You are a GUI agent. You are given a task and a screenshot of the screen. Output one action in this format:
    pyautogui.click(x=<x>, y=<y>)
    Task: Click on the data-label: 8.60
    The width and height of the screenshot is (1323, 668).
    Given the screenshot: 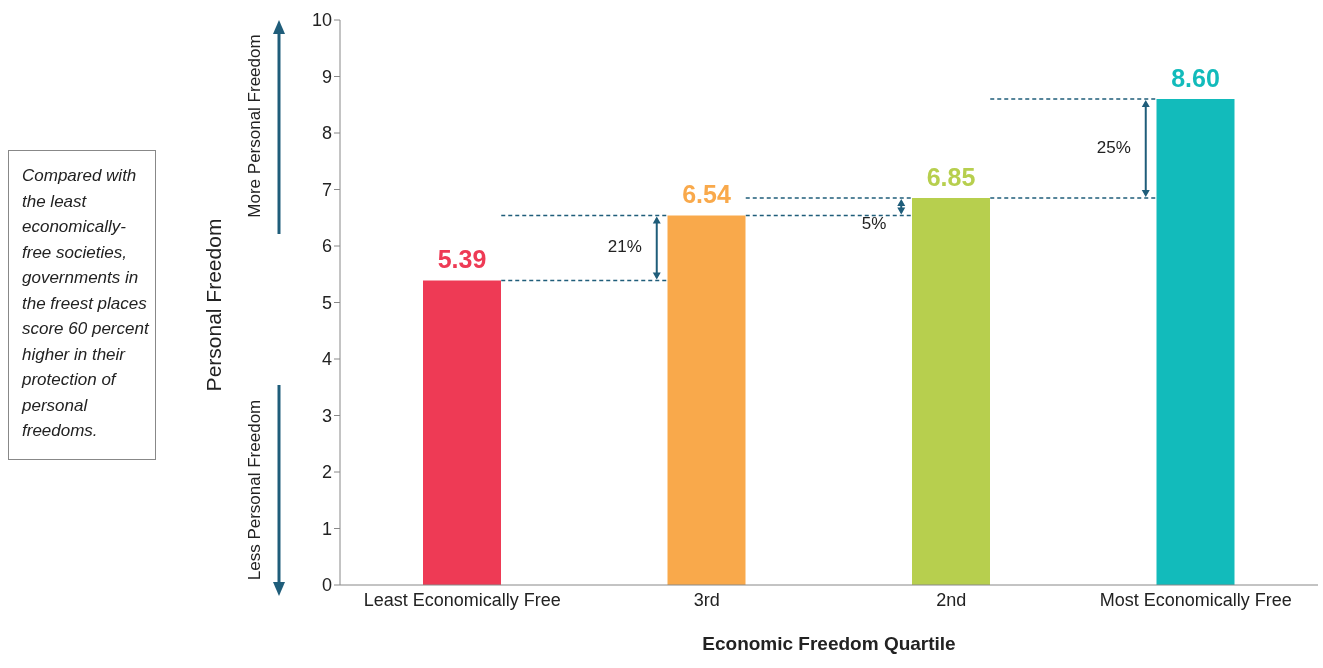 What is the action you would take?
    pyautogui.click(x=1195, y=78)
    